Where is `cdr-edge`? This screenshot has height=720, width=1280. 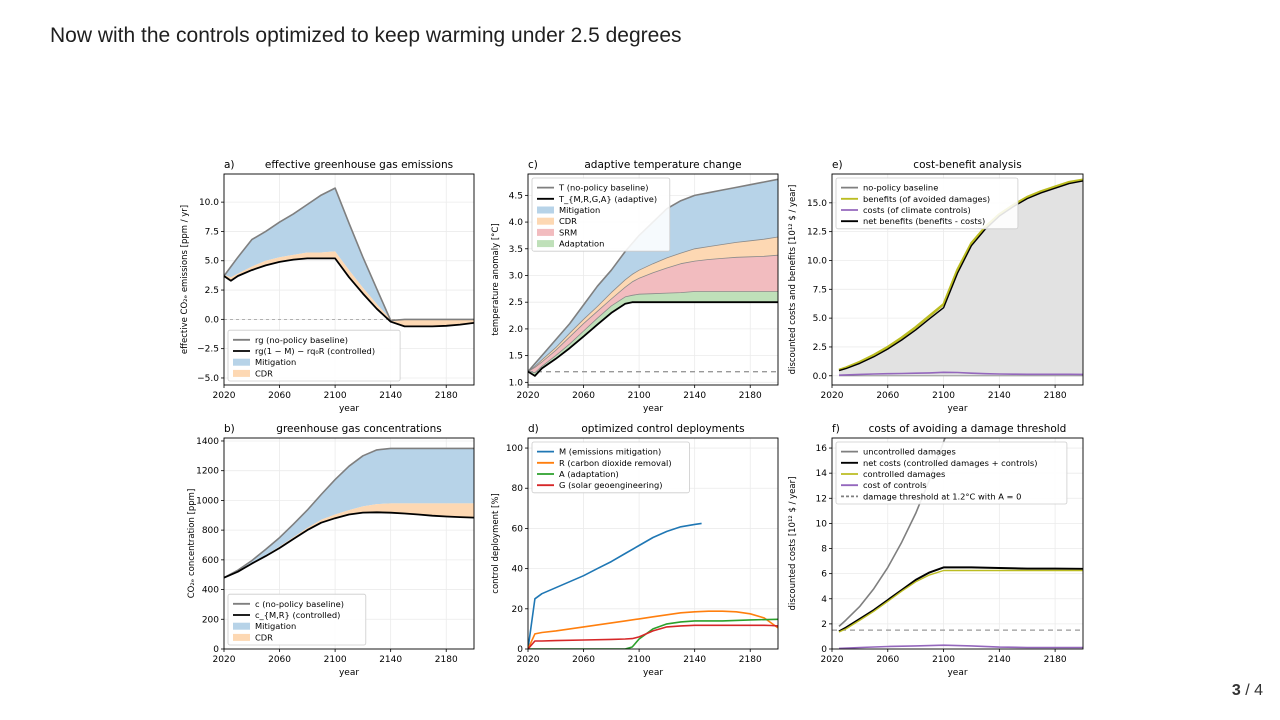 cdr-edge is located at coordinates (653, 313).